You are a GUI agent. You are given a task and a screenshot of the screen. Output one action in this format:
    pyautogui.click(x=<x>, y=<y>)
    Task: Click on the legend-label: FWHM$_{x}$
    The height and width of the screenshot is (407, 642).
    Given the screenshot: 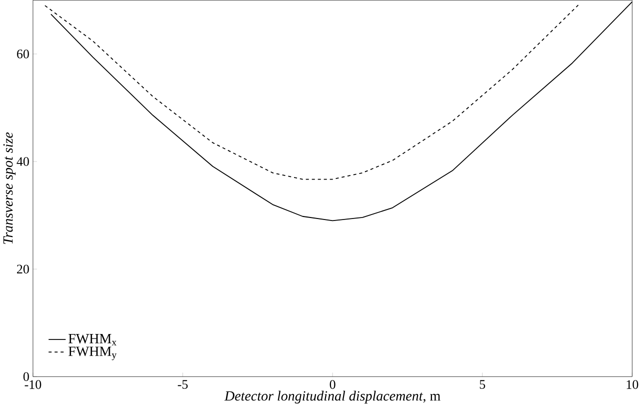 What is the action you would take?
    pyautogui.click(x=92, y=340)
    